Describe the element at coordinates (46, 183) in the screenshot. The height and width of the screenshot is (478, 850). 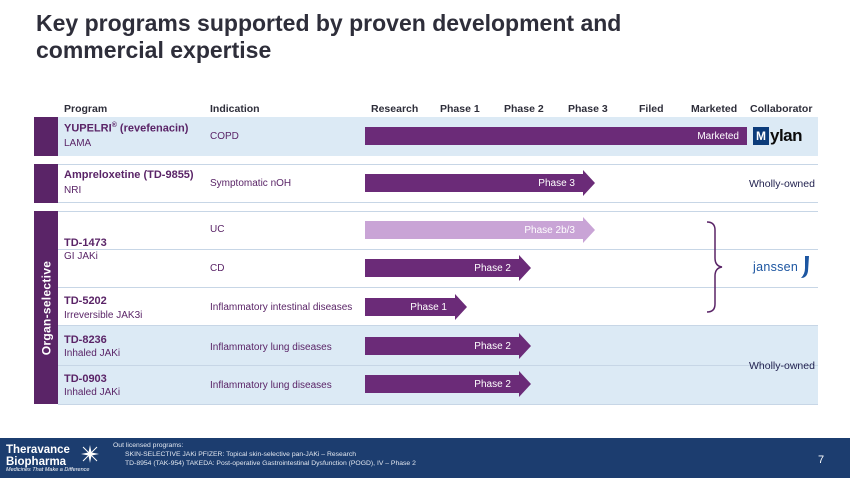
I see `row-marker-ampreloxetine` at that location.